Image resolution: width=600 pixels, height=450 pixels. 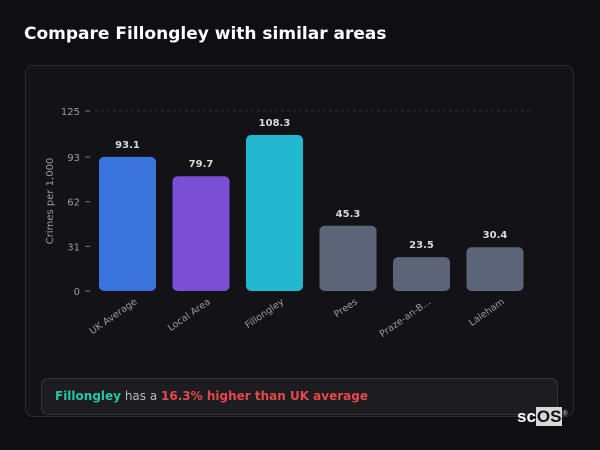 What do you see at coordinates (542, 416) in the screenshot?
I see `scos-logo: scOS®` at bounding box center [542, 416].